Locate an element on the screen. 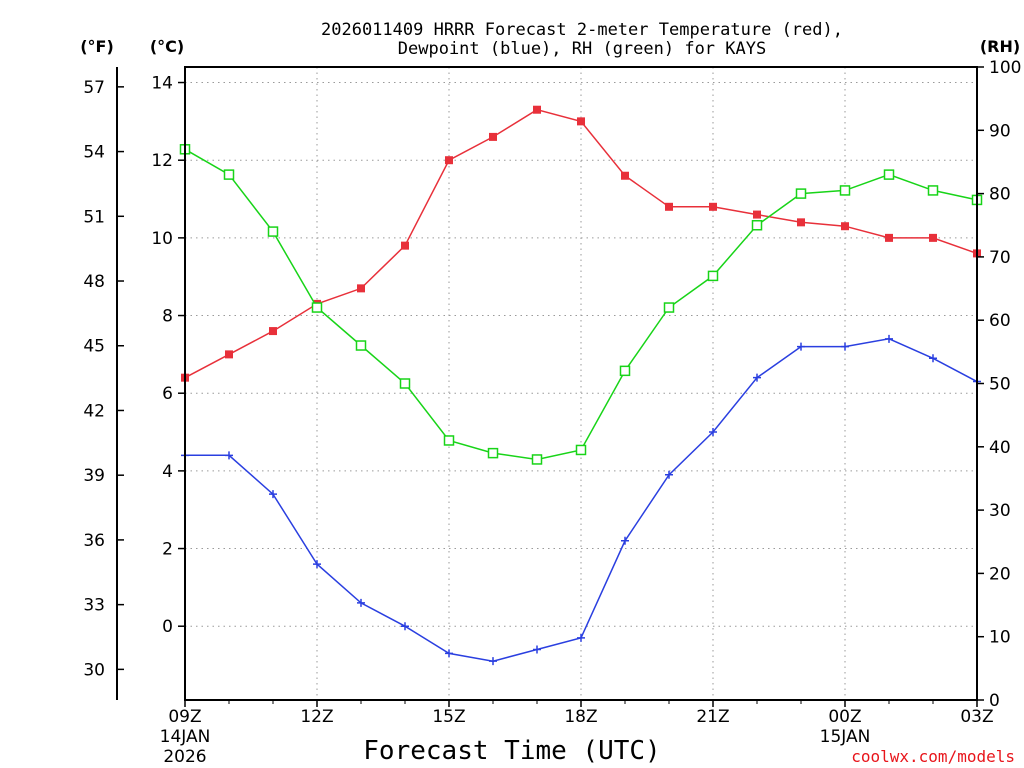 The width and height of the screenshot is (1024, 768). celsius-tick-label: 12 is located at coordinates (162, 161).